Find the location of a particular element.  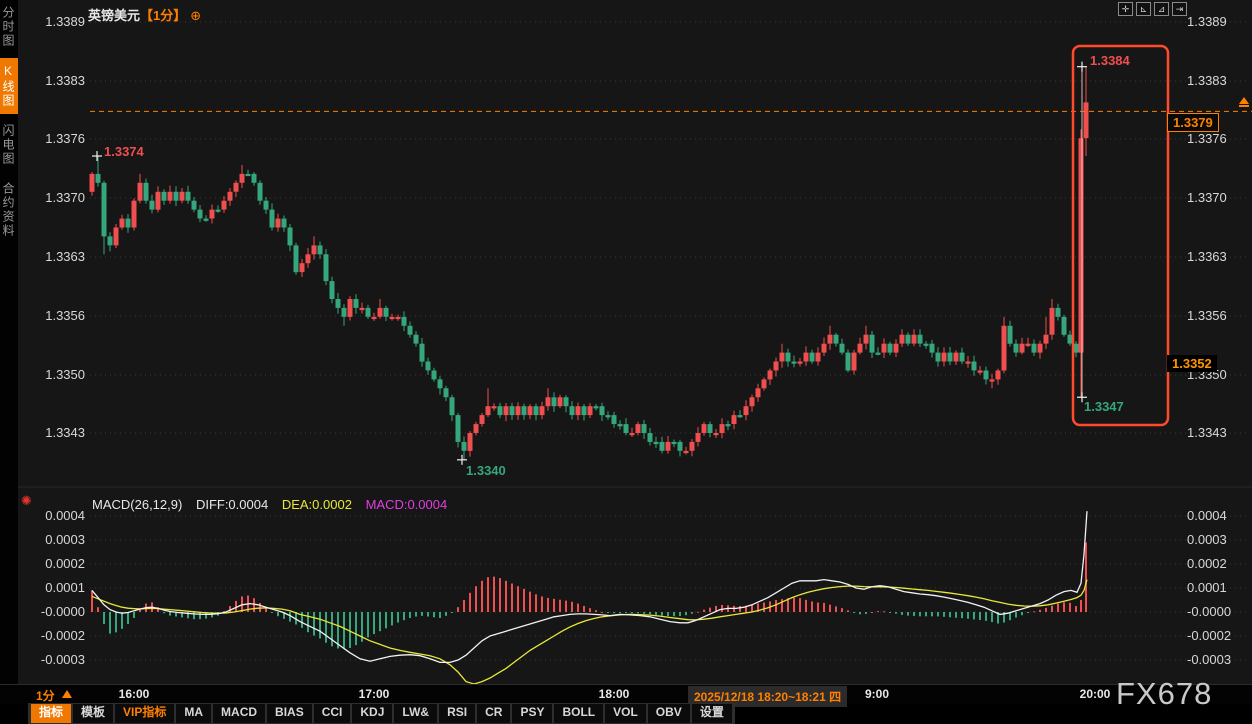

time-label-2: 18:00 is located at coordinates (614, 694).